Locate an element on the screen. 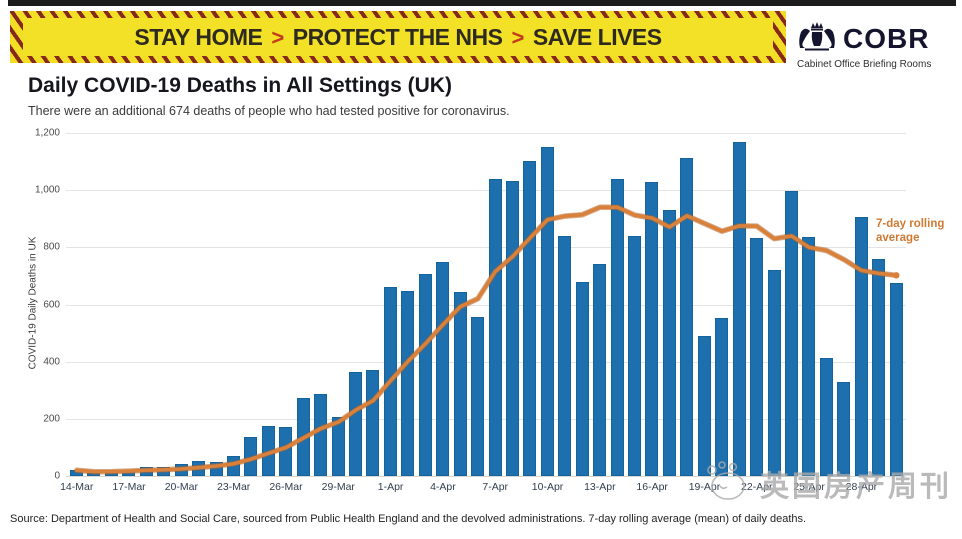  watermark-text: 英国房产周刊 is located at coordinates (856, 486).